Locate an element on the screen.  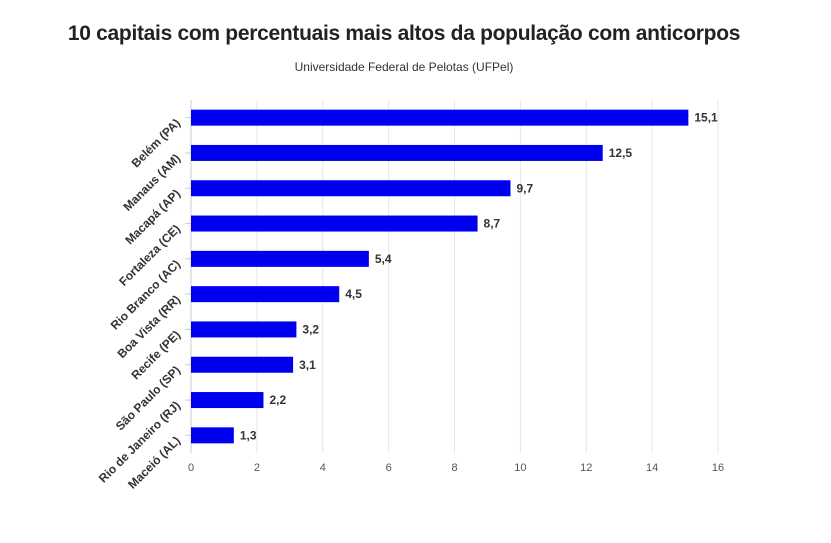
data-label: 8,7 is located at coordinates (492, 224).